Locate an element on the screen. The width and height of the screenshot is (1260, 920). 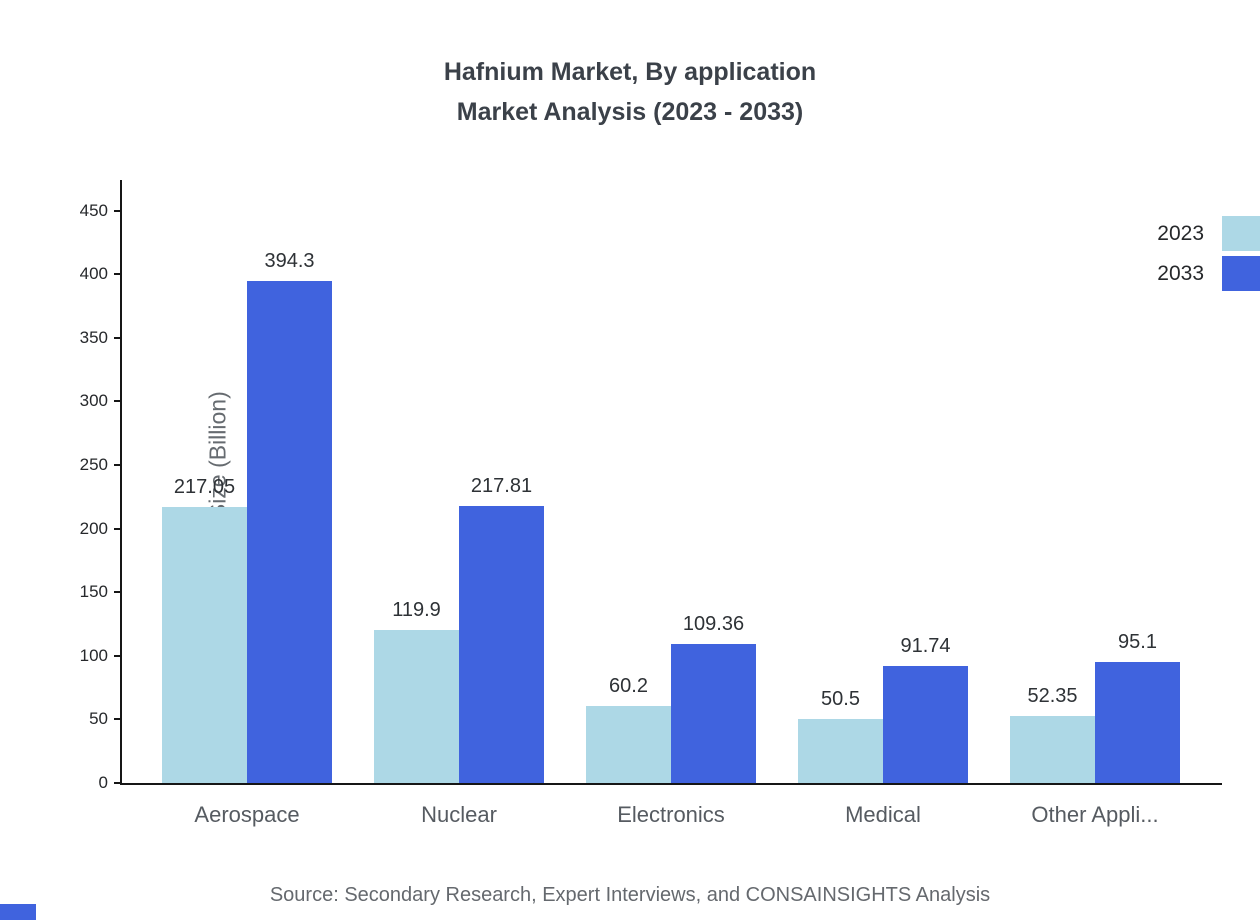
bar-value-label: 217.05 is located at coordinates (204, 486).